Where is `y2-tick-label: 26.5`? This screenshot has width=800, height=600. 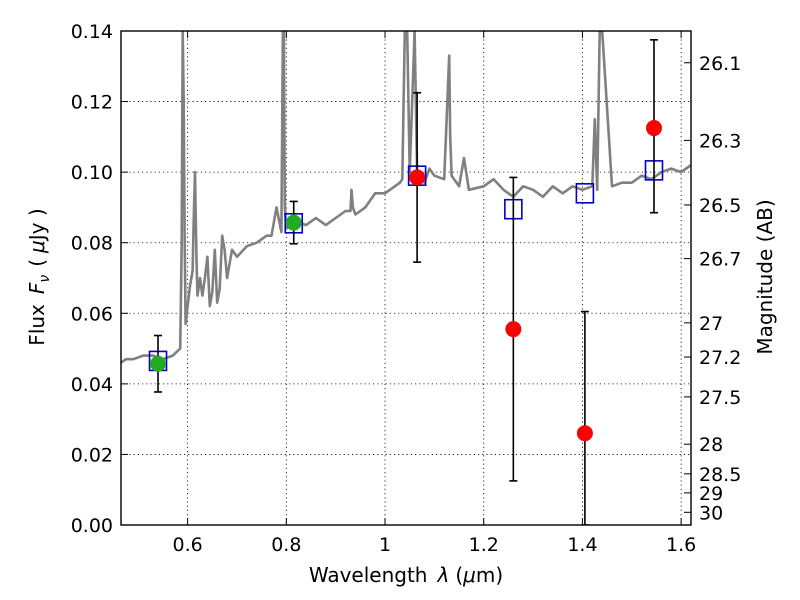 y2-tick-label: 26.5 is located at coordinates (720, 206).